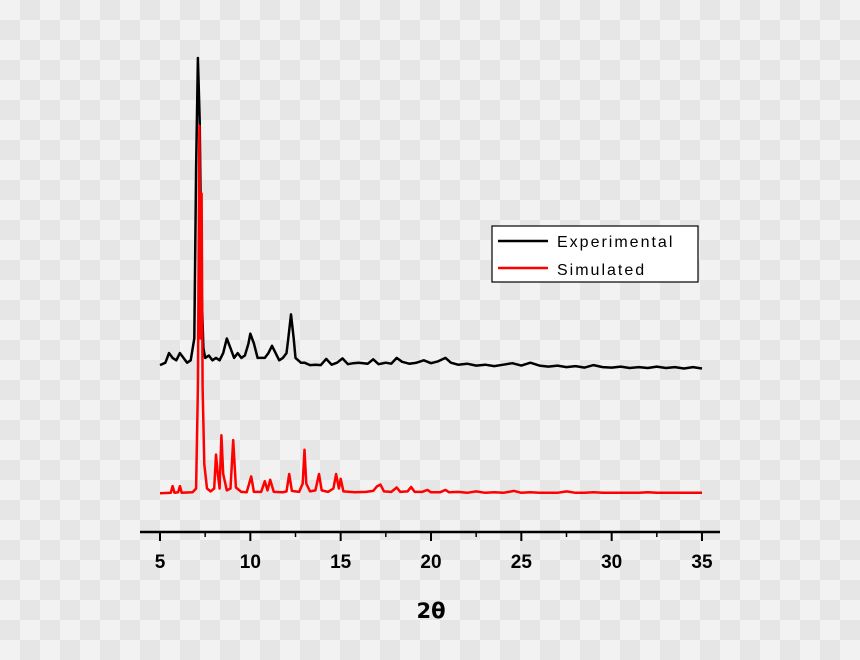 This screenshot has height=660, width=860. I want to click on x-tick-label: 5, so click(160, 562).